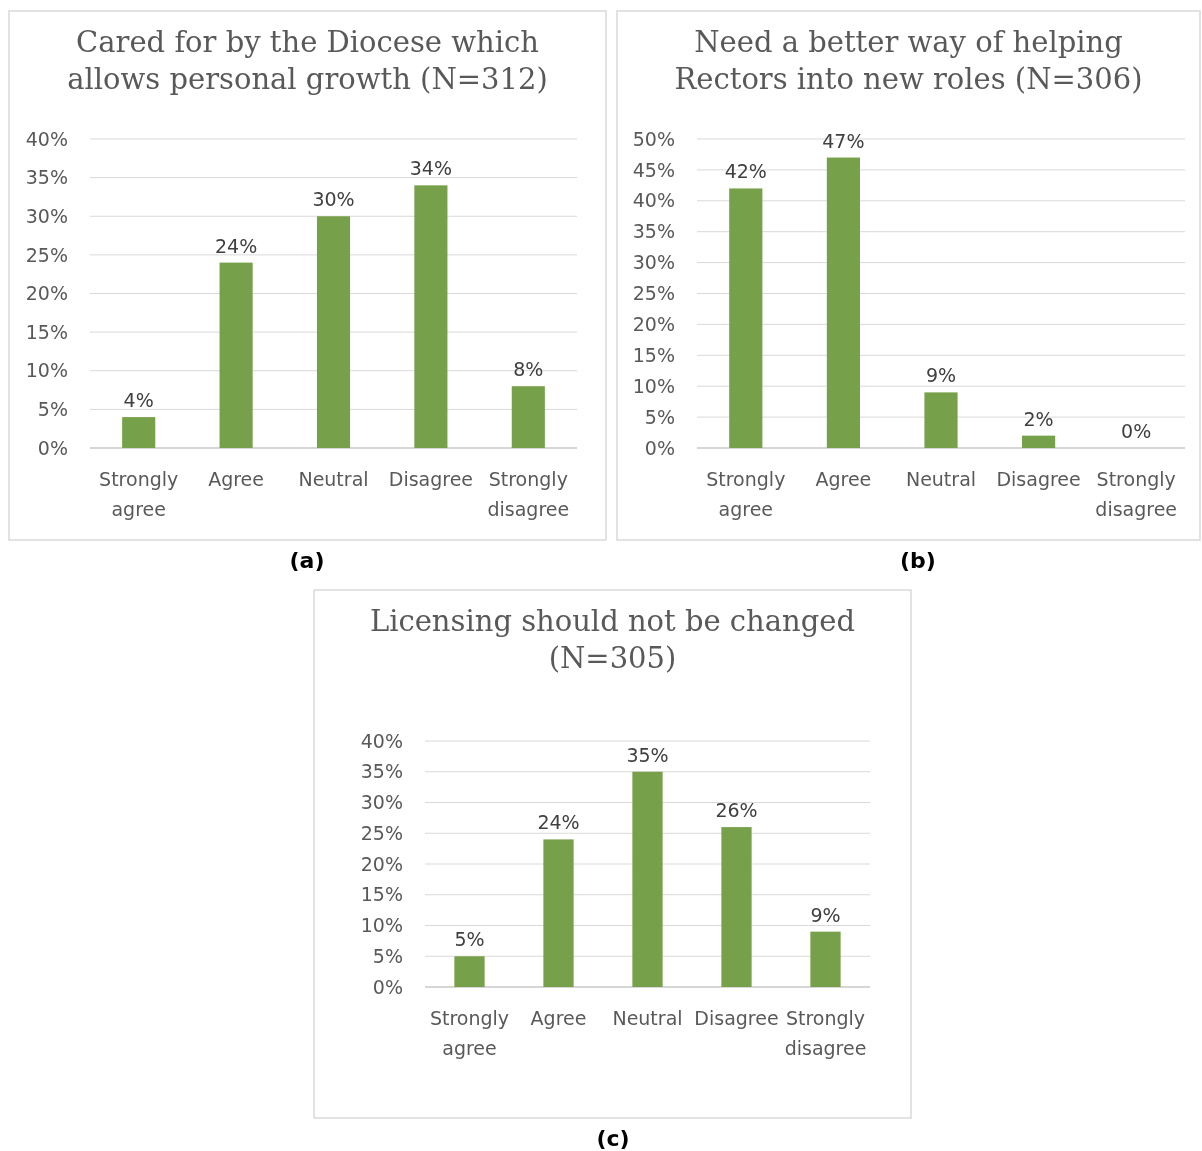 This screenshot has height=1151, width=1202. What do you see at coordinates (307, 60) in the screenshot?
I see `chart-title: Cared for by the Diocese which allows personal growth (N=312)` at bounding box center [307, 60].